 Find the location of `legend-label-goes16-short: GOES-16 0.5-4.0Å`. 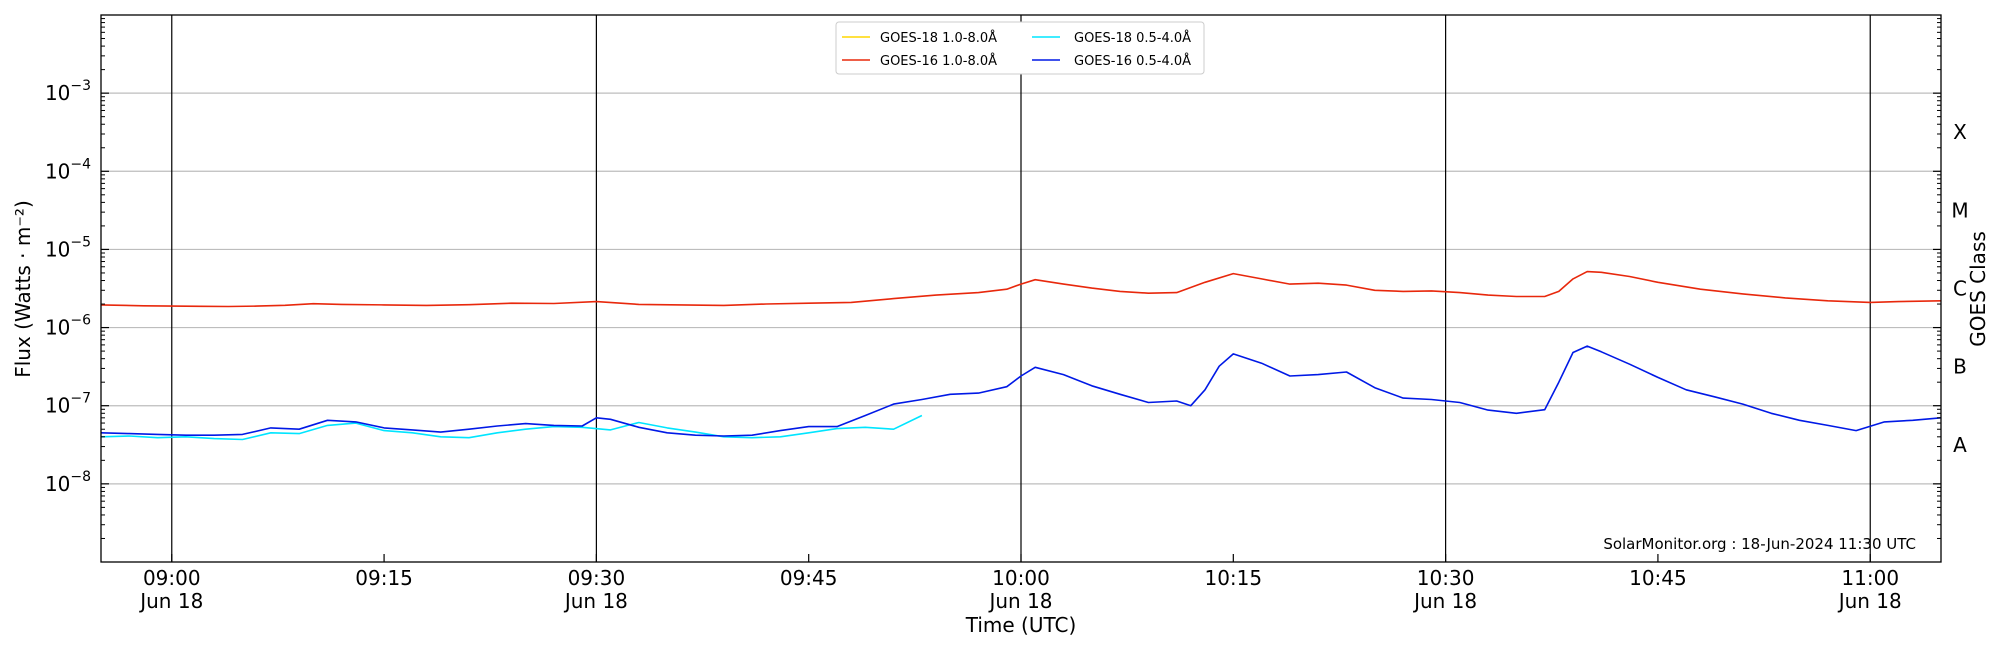

legend-label-goes16-short: GOES-16 0.5-4.0Å is located at coordinates (1132, 61).